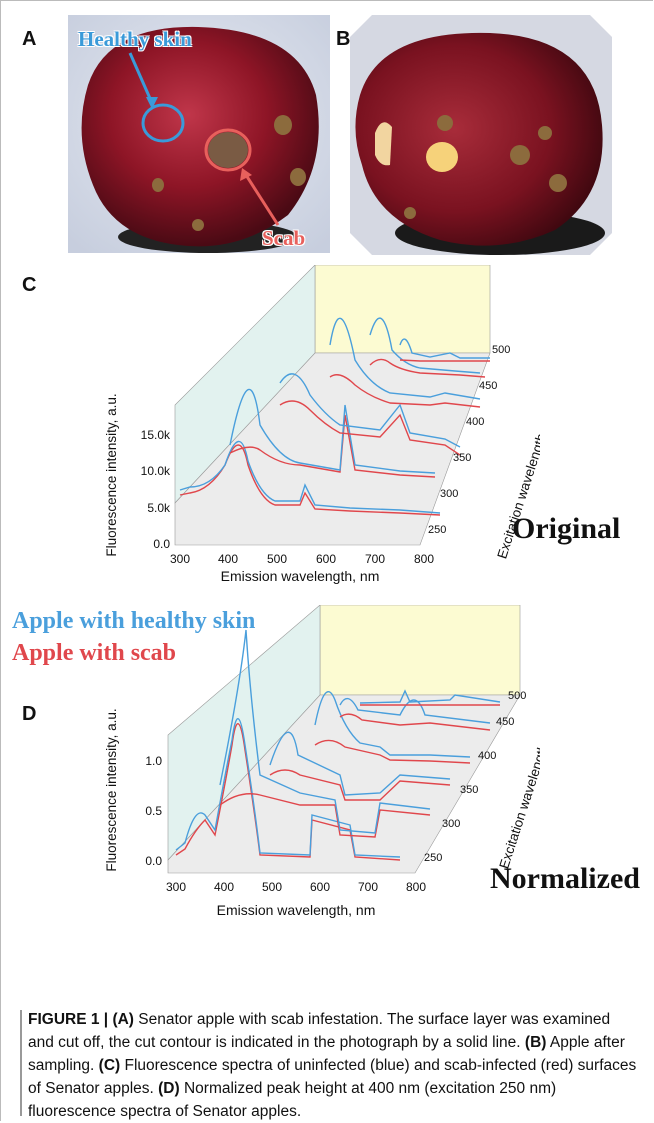 This screenshot has width=654, height=1123. I want to click on chart-c-traces, so click(334, 416).